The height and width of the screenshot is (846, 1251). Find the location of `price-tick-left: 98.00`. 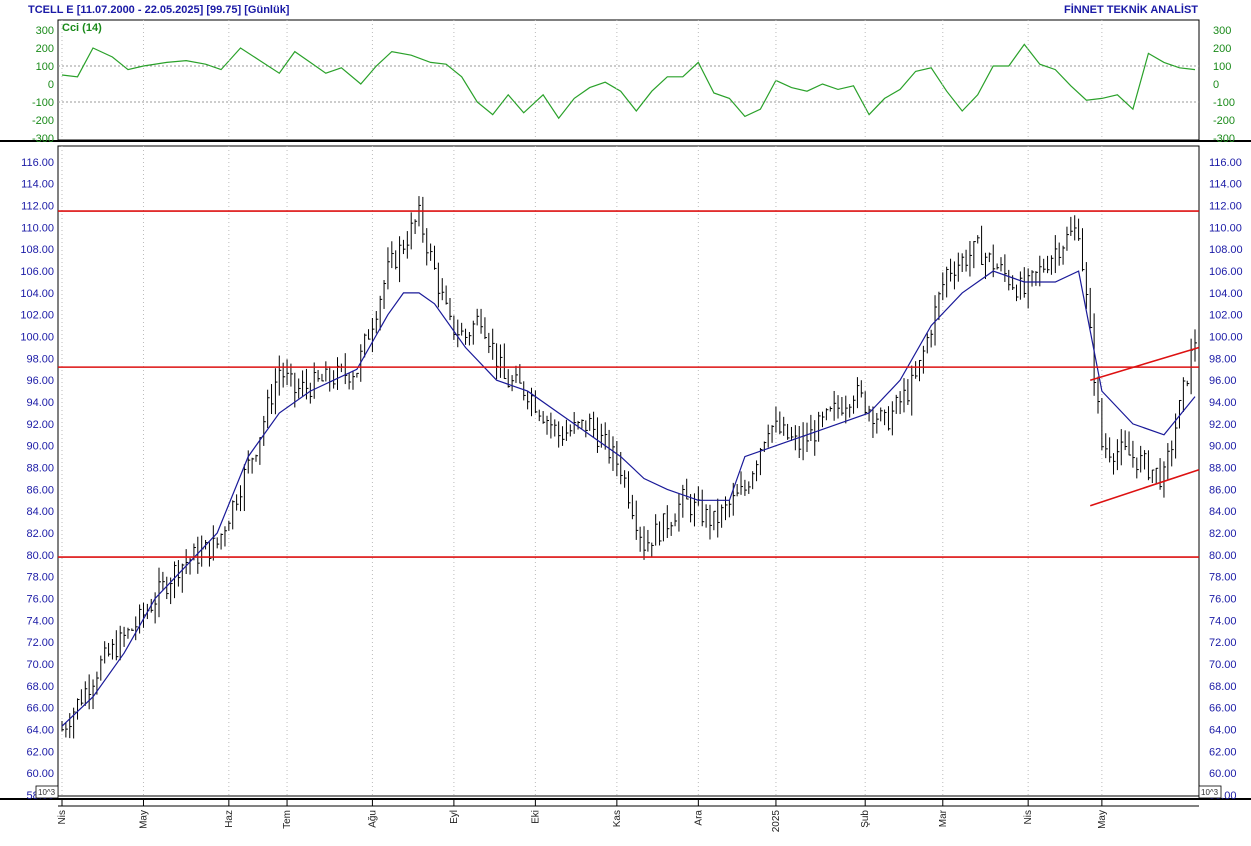

price-tick-left: 98.00 is located at coordinates (40, 359).